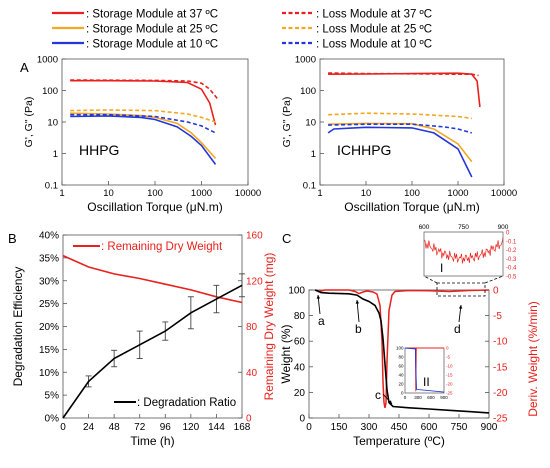 The image size is (550, 468). What do you see at coordinates (152, 279) in the screenshot?
I see `b-series-remaining-weight` at bounding box center [152, 279].